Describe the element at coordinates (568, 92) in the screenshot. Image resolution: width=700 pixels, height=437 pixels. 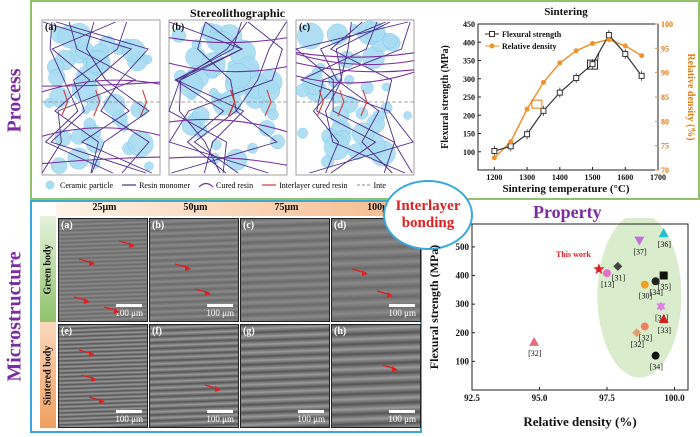
I see `strength-line` at that location.